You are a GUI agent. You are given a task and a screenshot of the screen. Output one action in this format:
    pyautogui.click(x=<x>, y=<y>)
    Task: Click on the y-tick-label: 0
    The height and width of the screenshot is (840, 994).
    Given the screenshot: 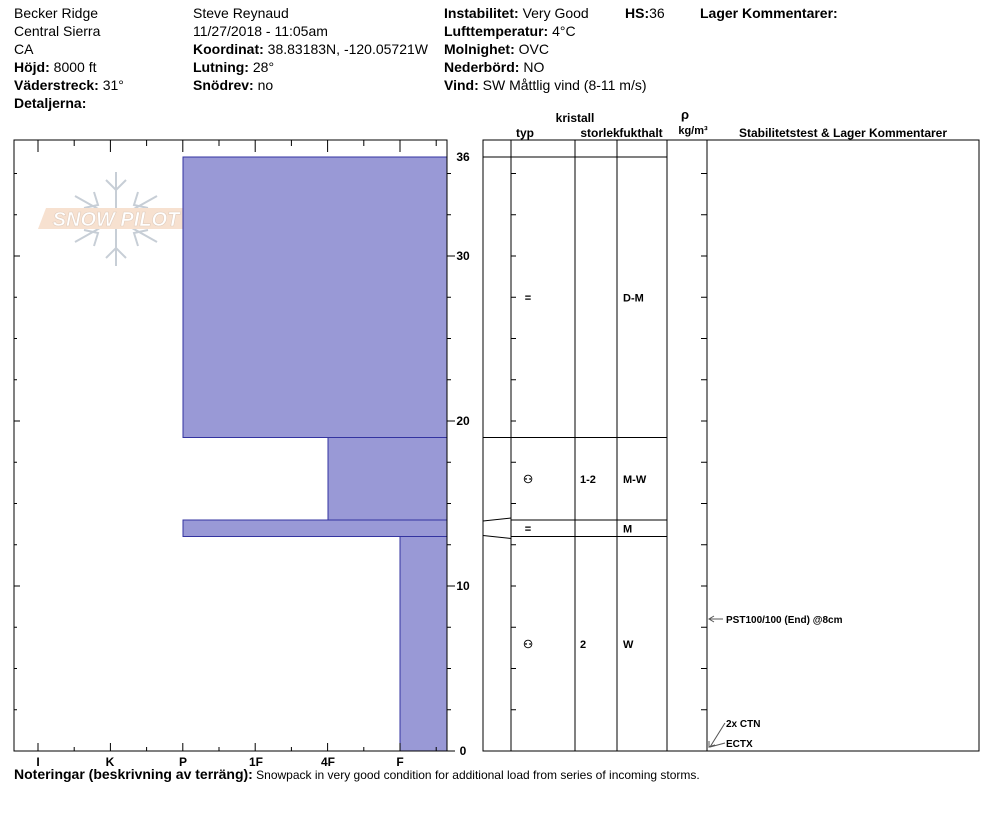 What is the action you would take?
    pyautogui.click(x=463, y=751)
    